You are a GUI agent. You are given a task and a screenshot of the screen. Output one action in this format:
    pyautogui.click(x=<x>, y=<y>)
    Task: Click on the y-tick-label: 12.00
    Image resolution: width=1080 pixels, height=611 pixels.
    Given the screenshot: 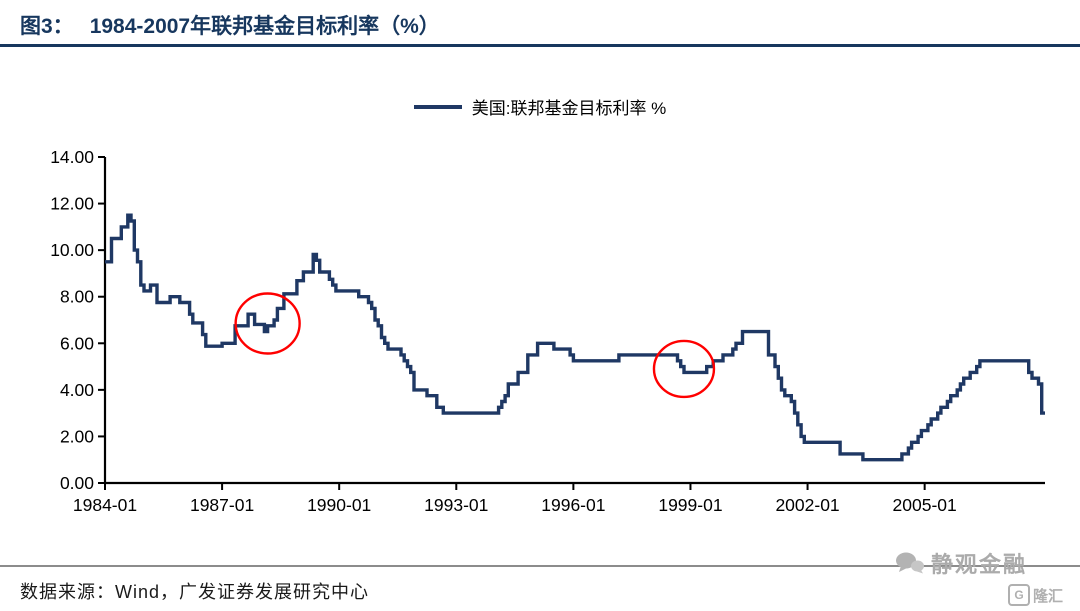 What is the action you would take?
    pyautogui.click(x=72, y=204)
    